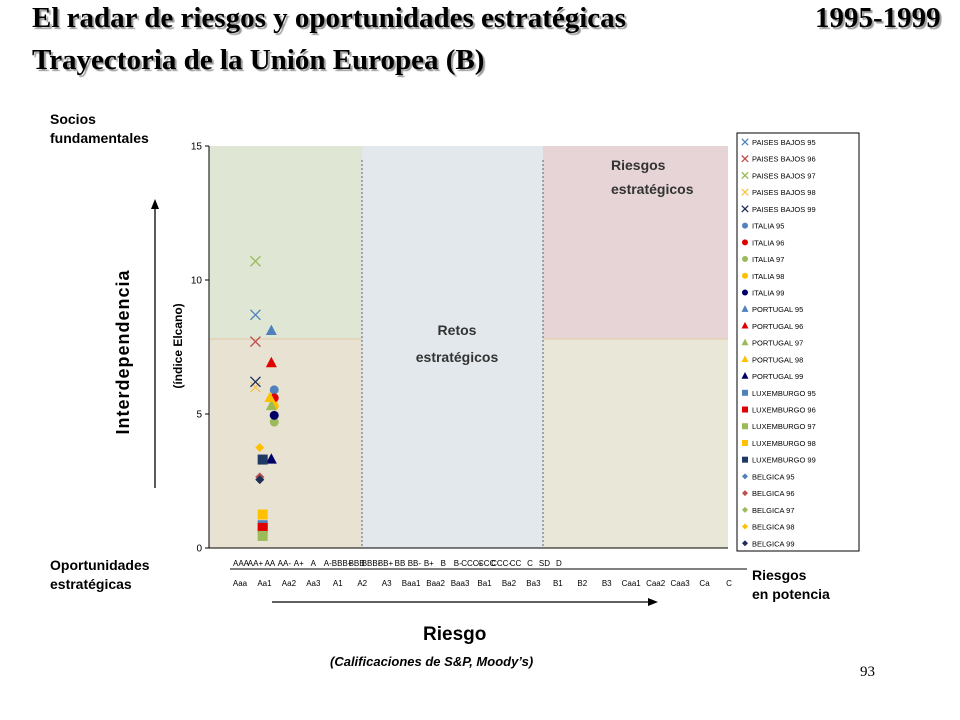 The width and height of the screenshot is (960, 720). I want to click on x-label-sp: BB, so click(400, 563).